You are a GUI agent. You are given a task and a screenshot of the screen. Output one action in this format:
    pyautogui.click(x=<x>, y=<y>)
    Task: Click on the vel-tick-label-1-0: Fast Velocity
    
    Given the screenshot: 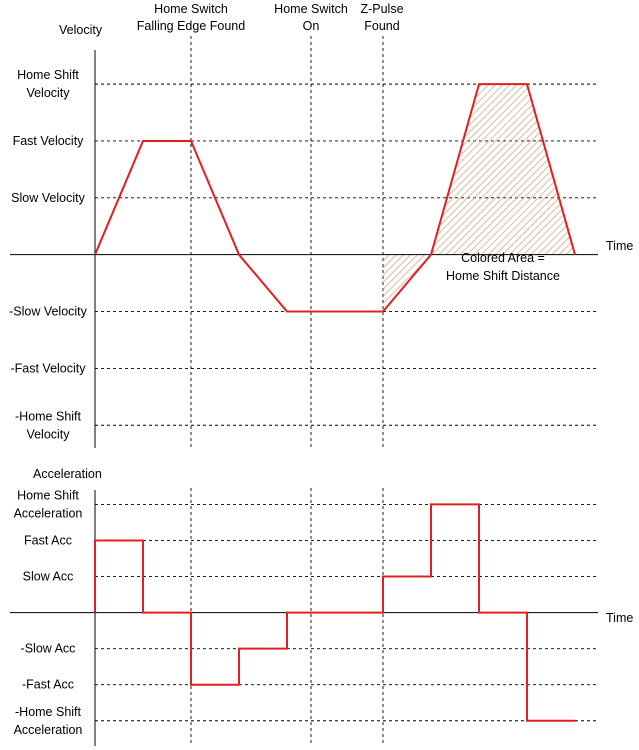 What is the action you would take?
    pyautogui.click(x=49, y=141)
    